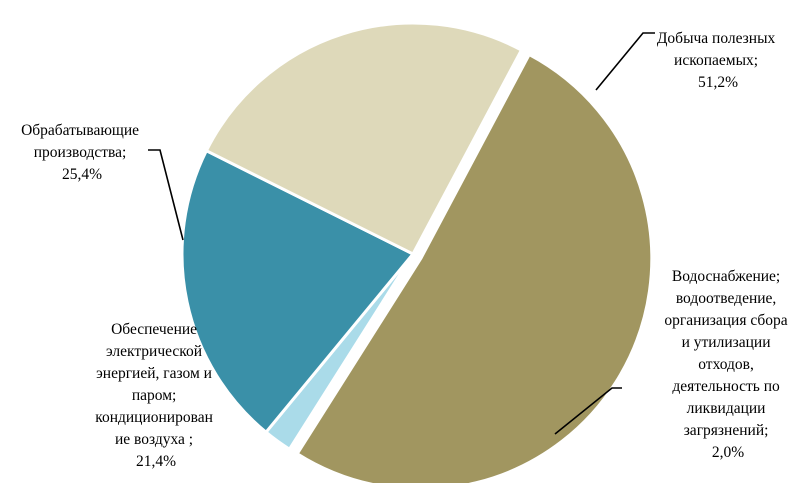 Image resolution: width=812 pixels, height=483 pixels. What do you see at coordinates (718, 60) in the screenshot?
I see `label-mining: Добыча полезных ископаемых; 51,2%` at bounding box center [718, 60].